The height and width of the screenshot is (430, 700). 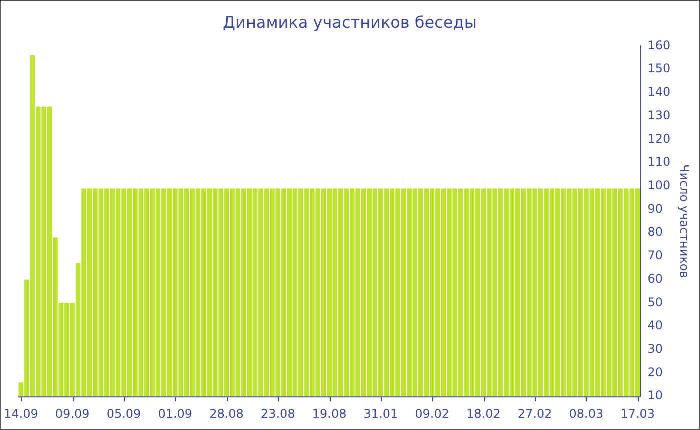 What do you see at coordinates (124, 413) in the screenshot?
I see `x-tick-label: 05.09` at bounding box center [124, 413].